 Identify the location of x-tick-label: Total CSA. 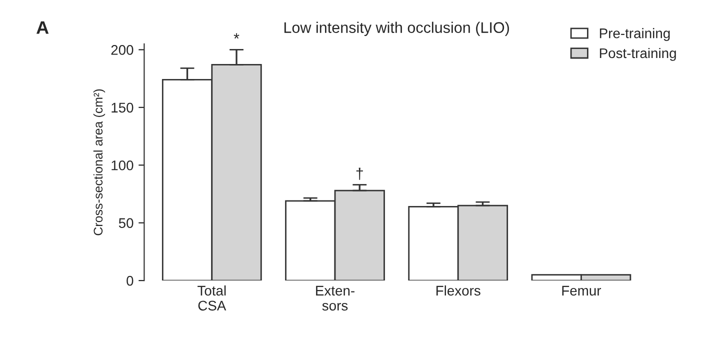
(212, 298).